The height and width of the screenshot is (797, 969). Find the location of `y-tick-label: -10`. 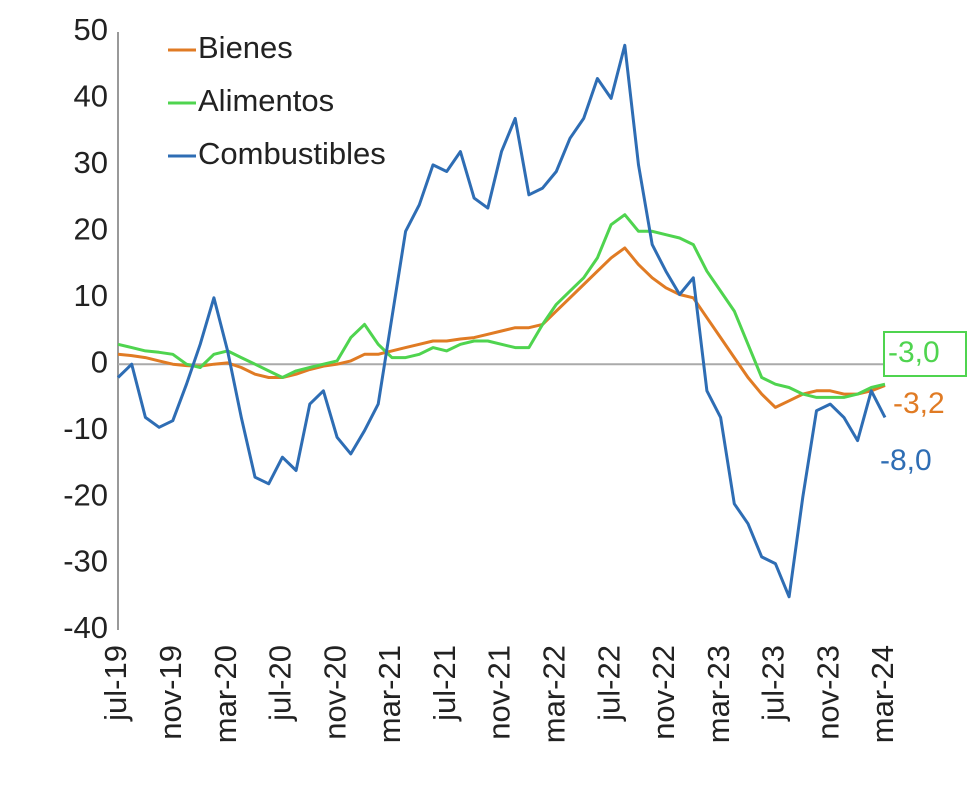

y-tick-label: -10 is located at coordinates (85, 428).